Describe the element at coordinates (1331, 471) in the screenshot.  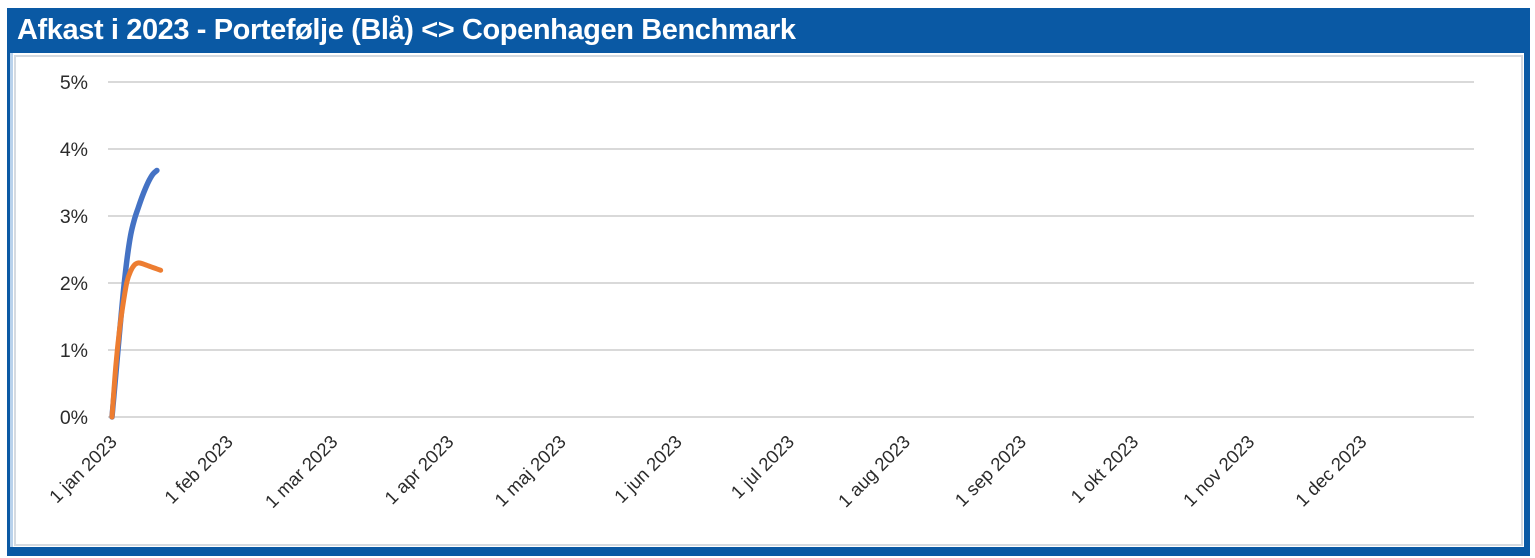
I see `x-tick-label: 1 dec 2023` at that location.